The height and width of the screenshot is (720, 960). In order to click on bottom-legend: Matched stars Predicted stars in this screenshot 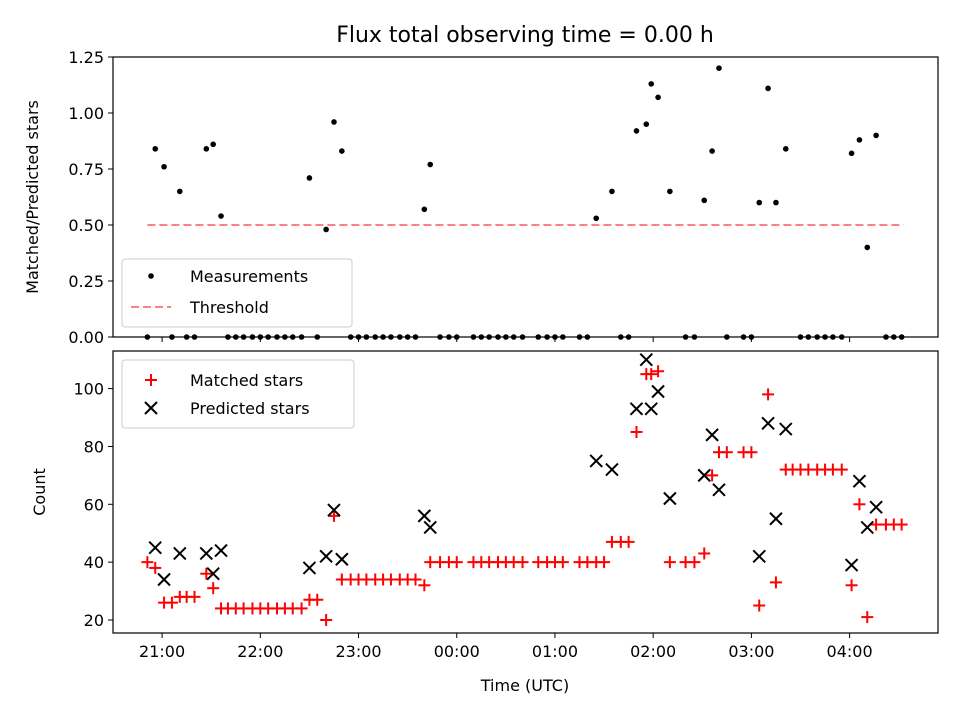, I will do `click(238, 394)`.